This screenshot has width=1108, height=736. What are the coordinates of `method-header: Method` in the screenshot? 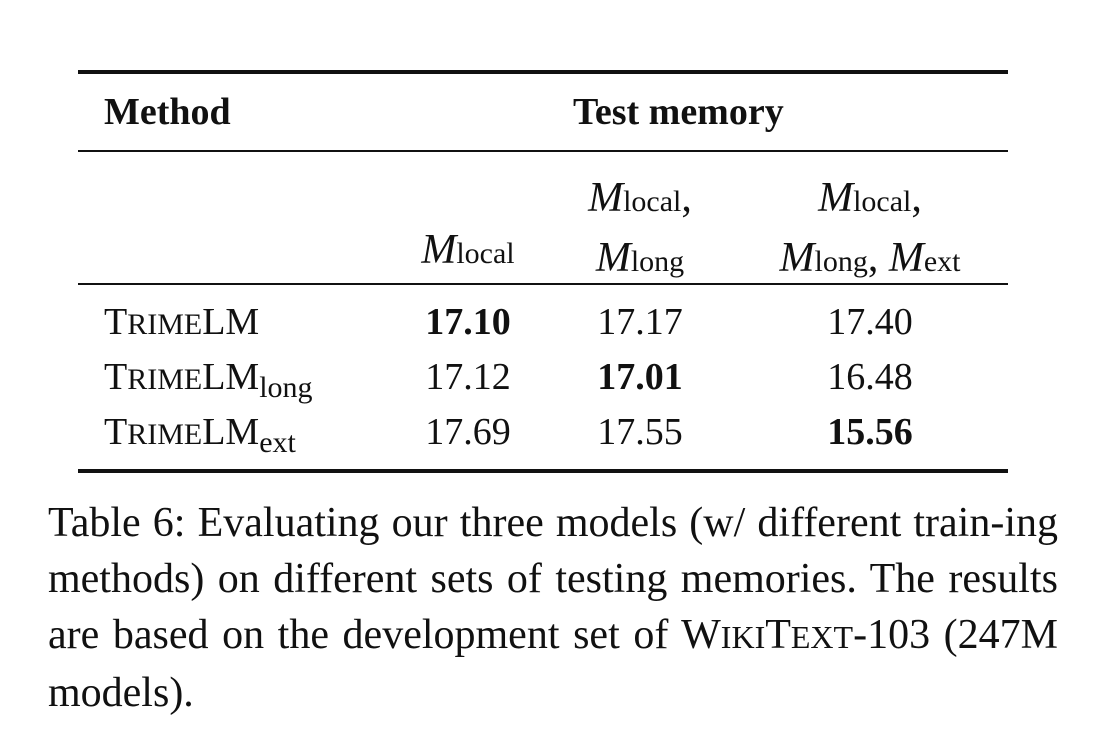 It's located at (167, 112).